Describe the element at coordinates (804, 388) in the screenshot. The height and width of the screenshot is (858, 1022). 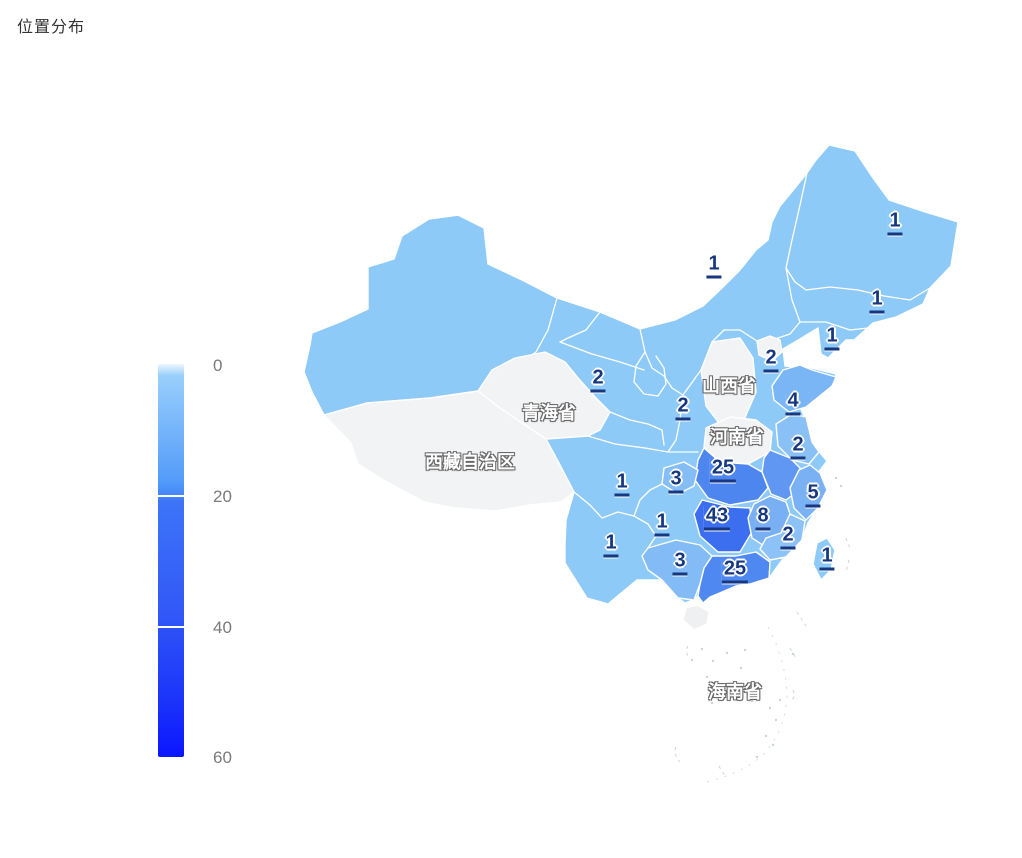
I see `province-shandong` at that location.